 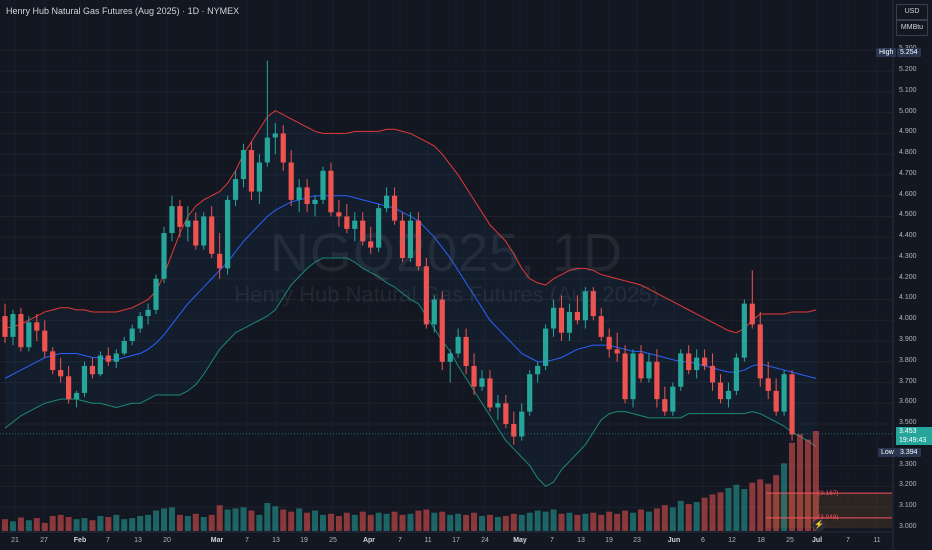 What do you see at coordinates (485, 540) in the screenshot?
I see `time-tick-label: 24` at bounding box center [485, 540].